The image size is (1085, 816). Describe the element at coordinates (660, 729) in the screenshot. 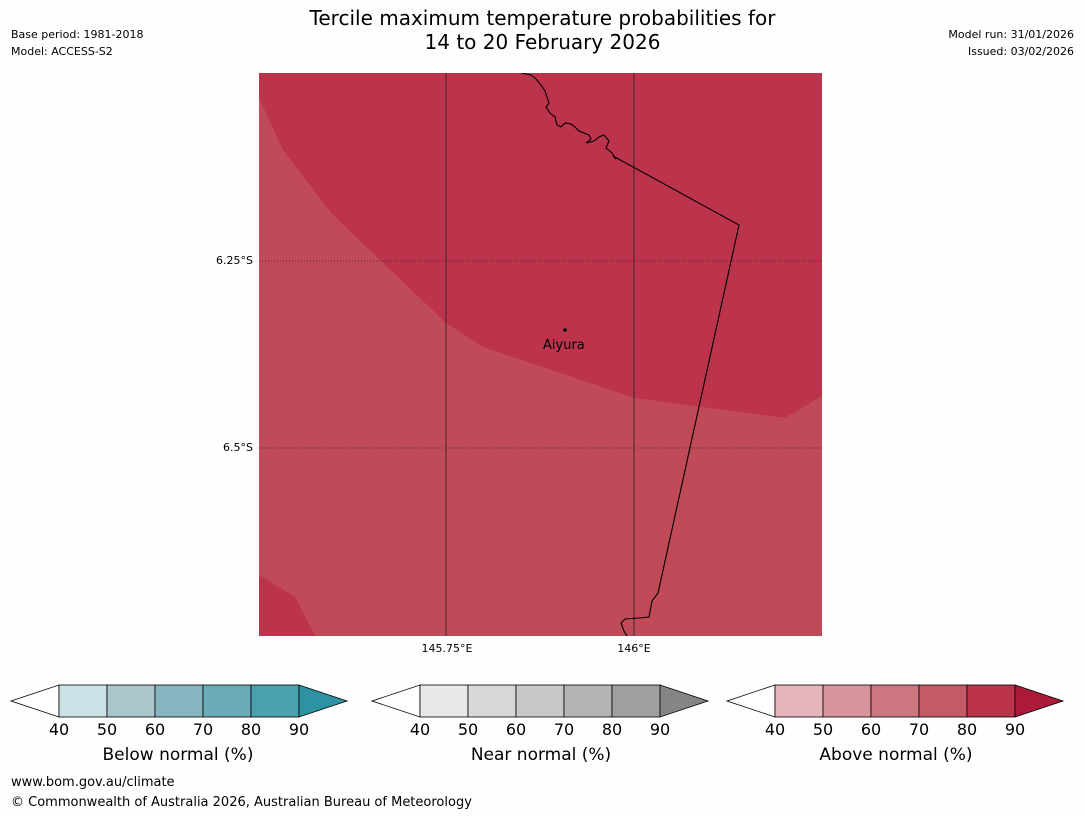

I see `near-tick-90: 90` at that location.